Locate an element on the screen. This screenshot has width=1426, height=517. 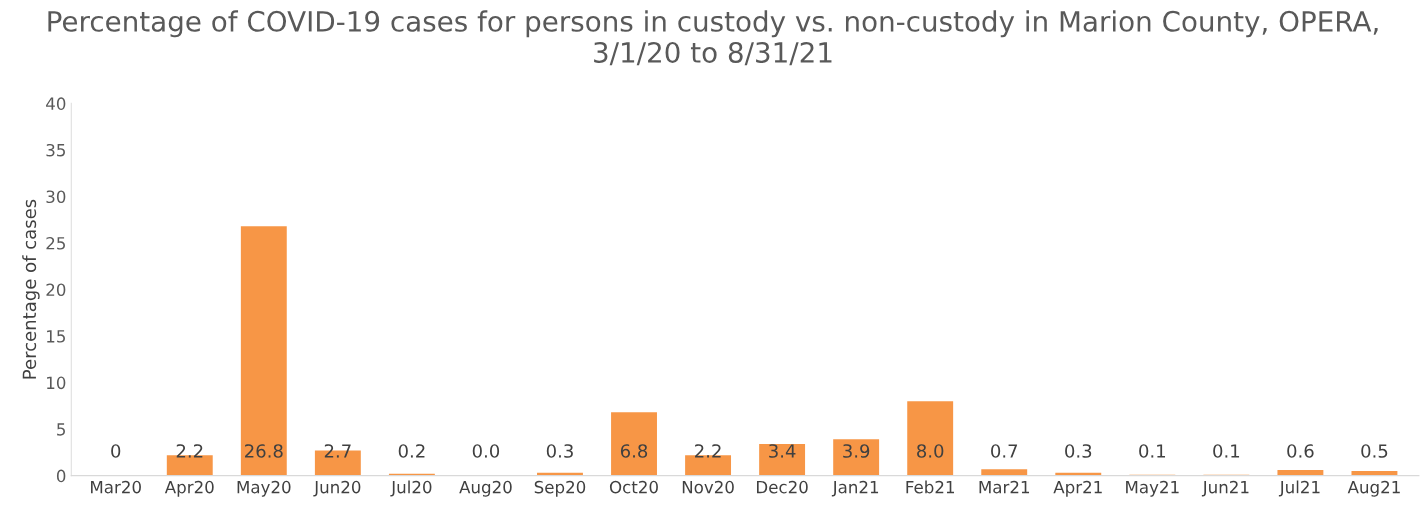
y-tick-label: 30 is located at coordinates (56, 197).